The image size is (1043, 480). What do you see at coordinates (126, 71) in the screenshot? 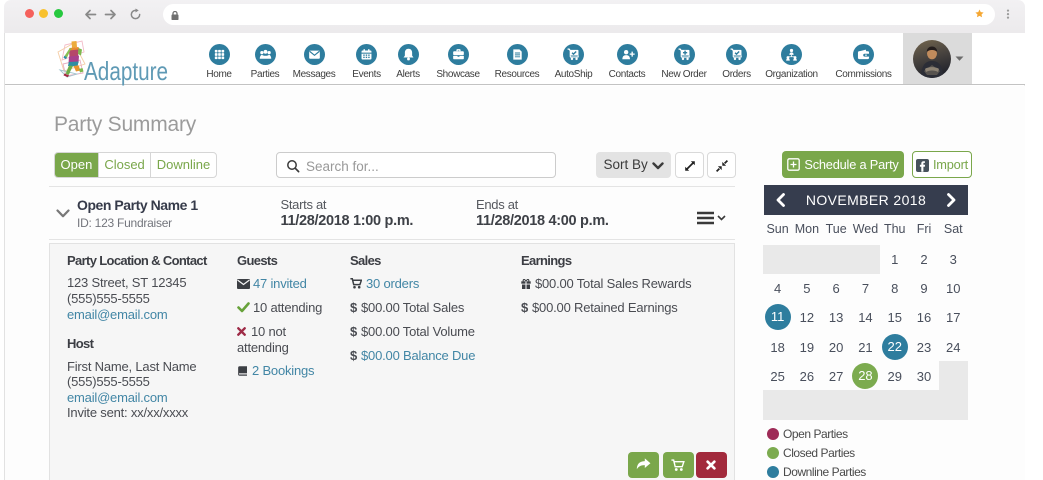
I see `svg-text: Adapture` at bounding box center [126, 71].